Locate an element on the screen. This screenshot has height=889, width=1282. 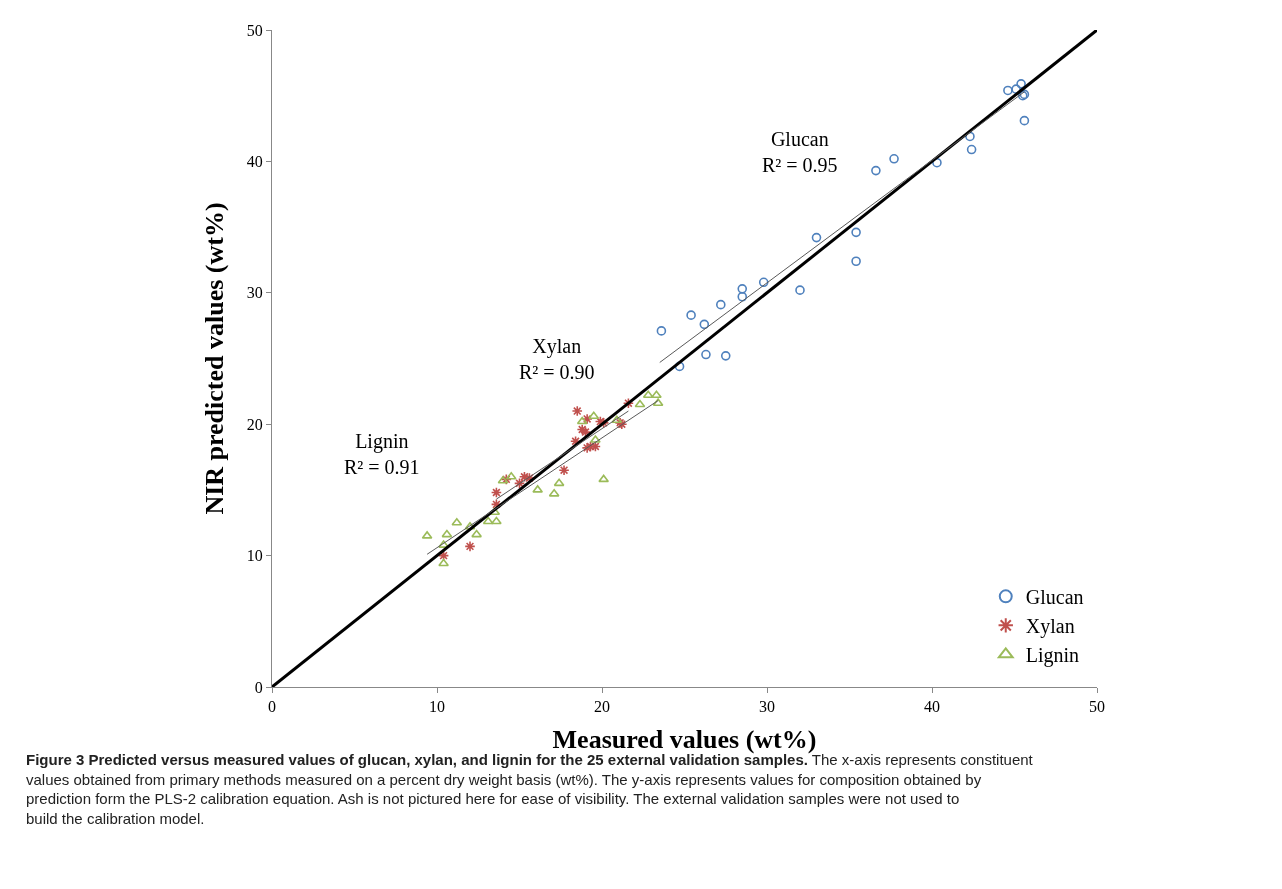
x-tick-label: 50 is located at coordinates (1097, 707).